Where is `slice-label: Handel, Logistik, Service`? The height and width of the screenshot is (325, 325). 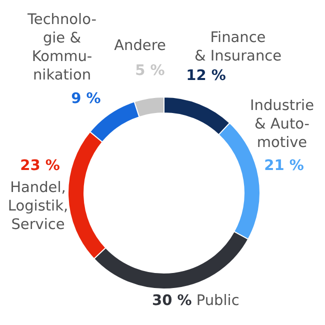 slice-label: Handel, Logistik, Service is located at coordinates (38, 206).